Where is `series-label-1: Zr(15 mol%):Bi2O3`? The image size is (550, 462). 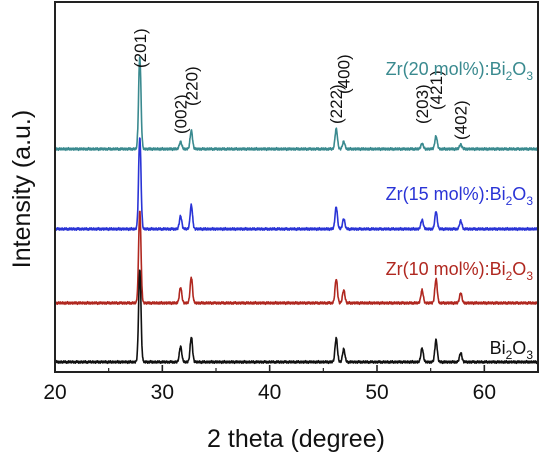 series-label-1: Zr(15 mol%):Bi2O3 is located at coordinates (460, 196).